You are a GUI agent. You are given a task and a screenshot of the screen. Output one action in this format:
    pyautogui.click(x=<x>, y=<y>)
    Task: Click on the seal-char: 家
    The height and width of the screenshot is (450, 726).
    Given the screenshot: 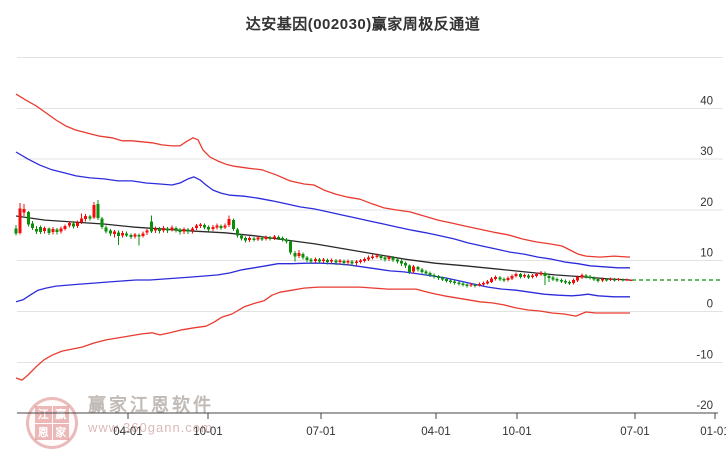 What is the action you would take?
    pyautogui.click(x=60, y=431)
    